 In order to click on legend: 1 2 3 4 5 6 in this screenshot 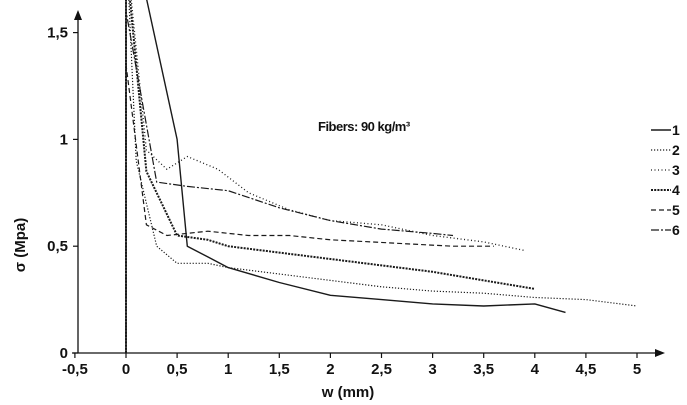, I will do `click(665, 180)`.